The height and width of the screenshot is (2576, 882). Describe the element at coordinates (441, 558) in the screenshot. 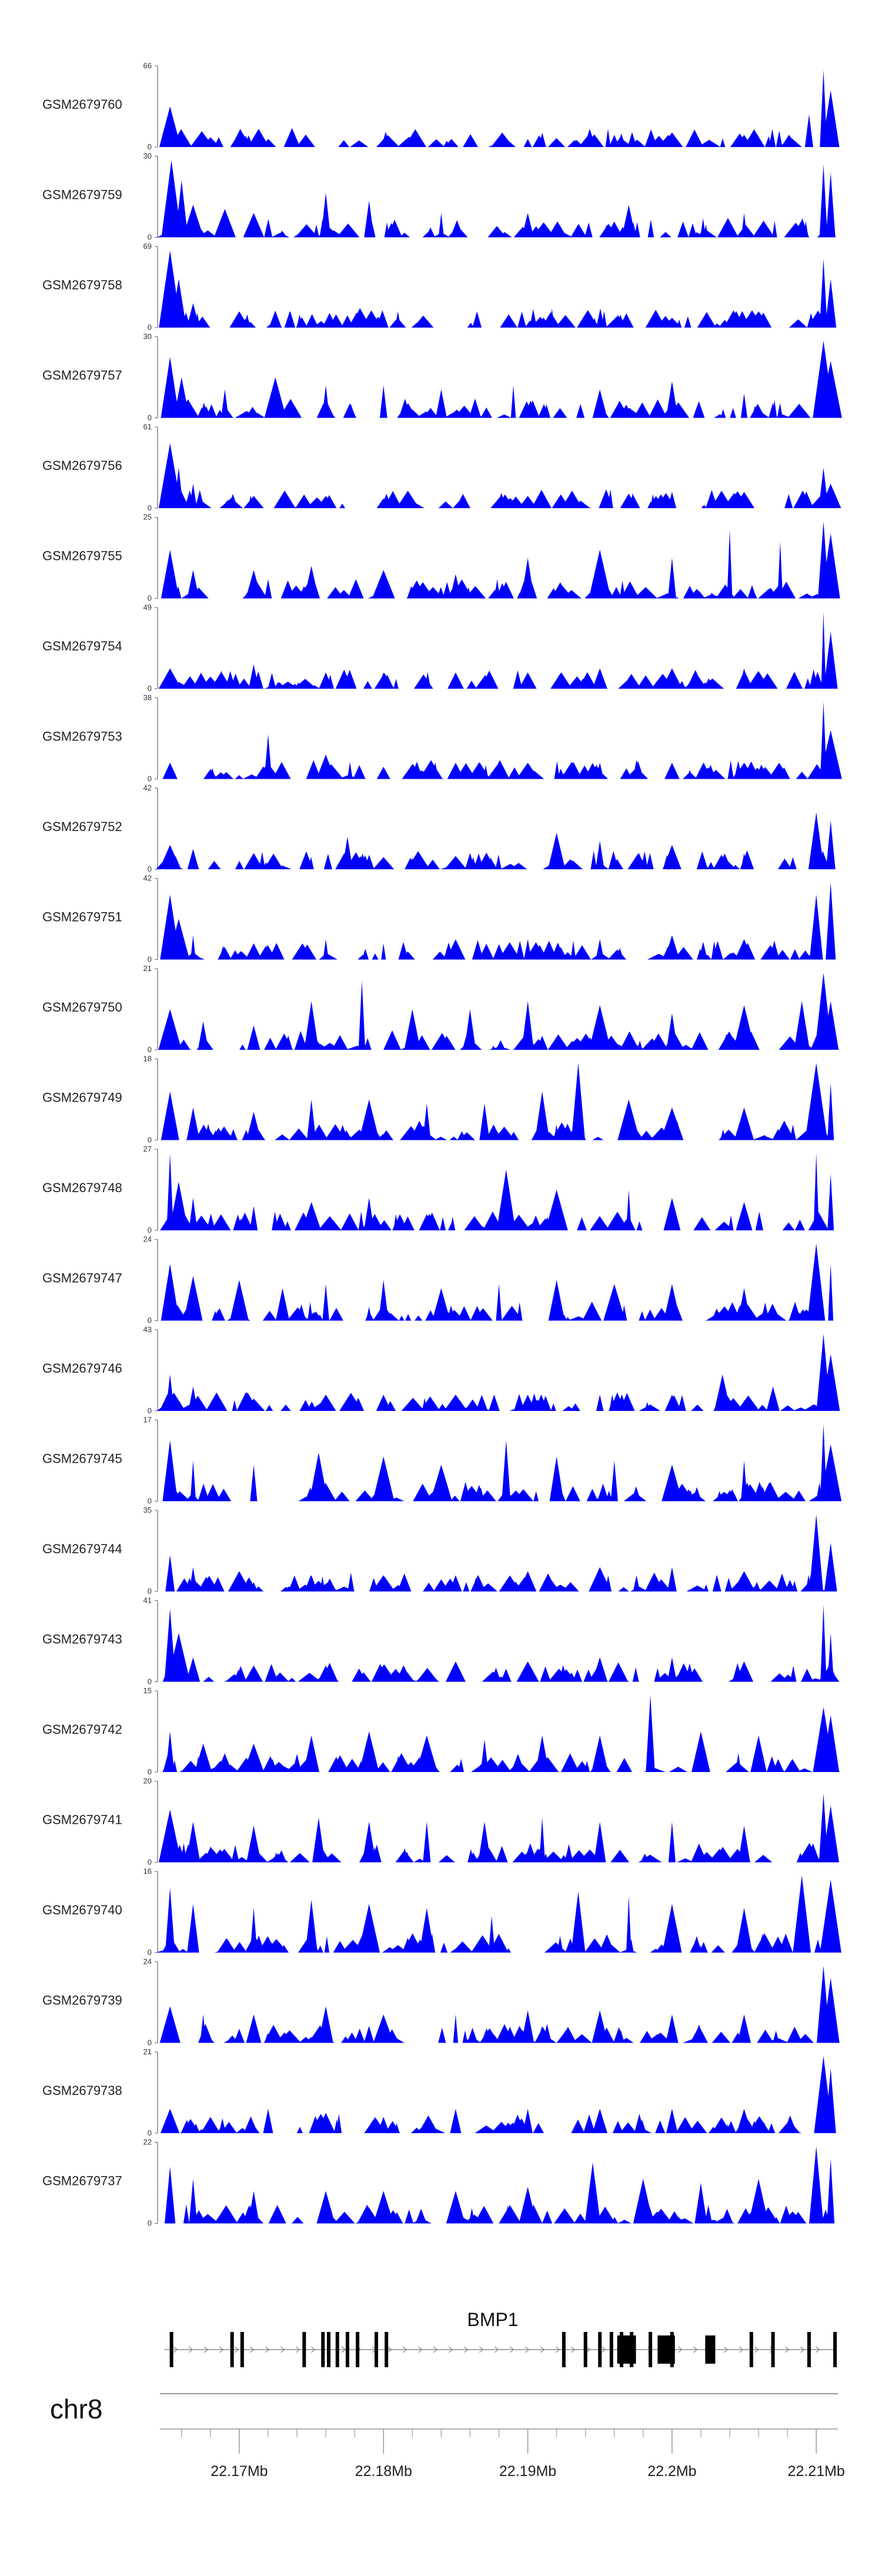

I see `track-GSM2679755: GSM2679755 25 0` at that location.